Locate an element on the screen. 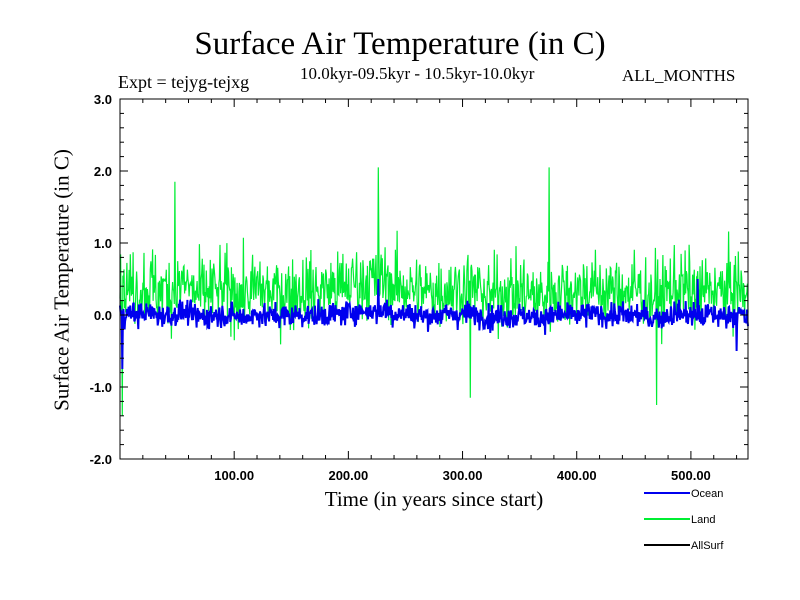 The width and height of the screenshot is (800, 600). chart-title: Surface Air Temperature (in C) is located at coordinates (400, 44).